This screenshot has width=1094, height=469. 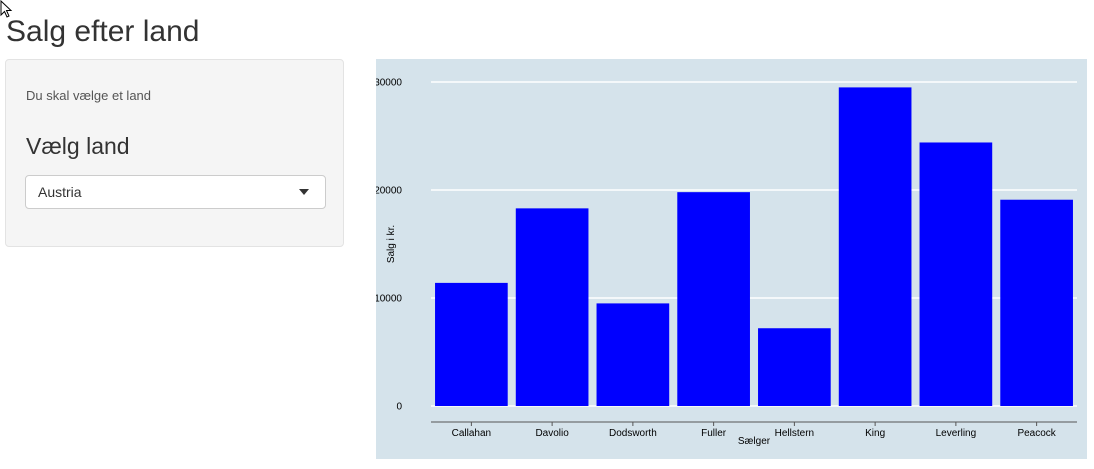 I want to click on x-axis-title: Sælger, so click(x=754, y=441).